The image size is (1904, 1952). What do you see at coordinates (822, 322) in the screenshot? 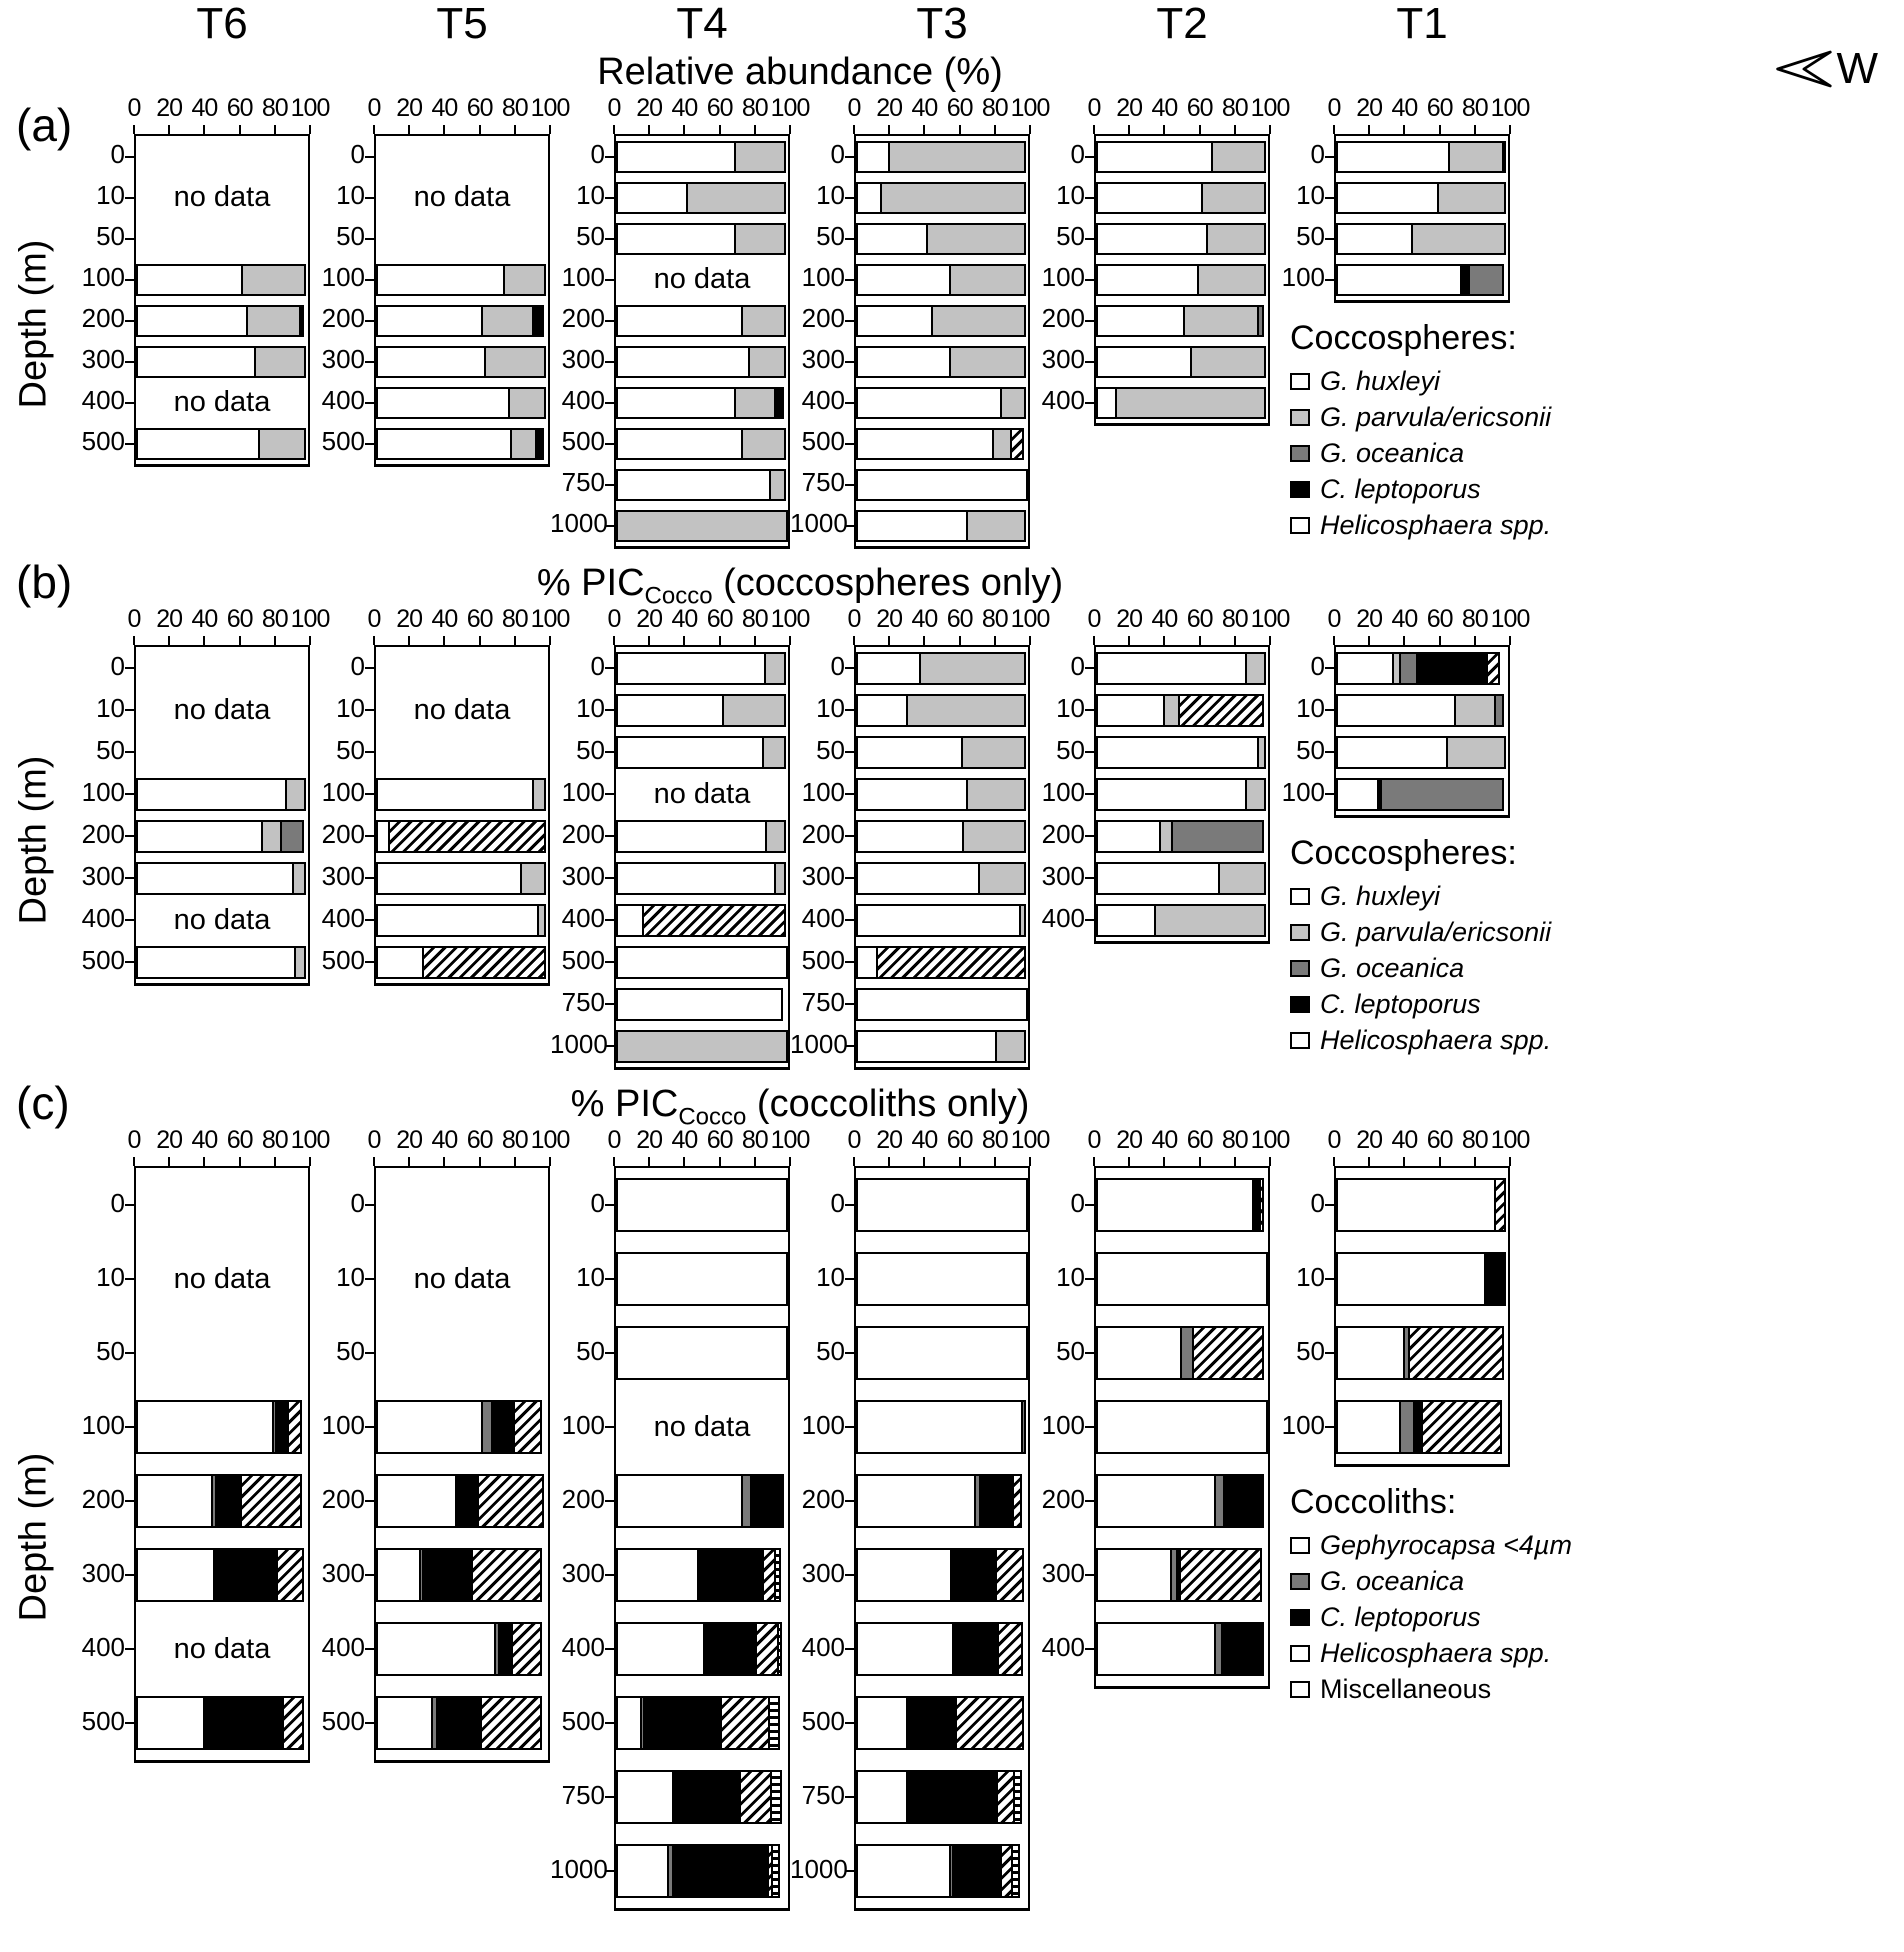
I see `depth-labels: 0 10 50 100 200 300 400 500 750 1000` at bounding box center [822, 322].